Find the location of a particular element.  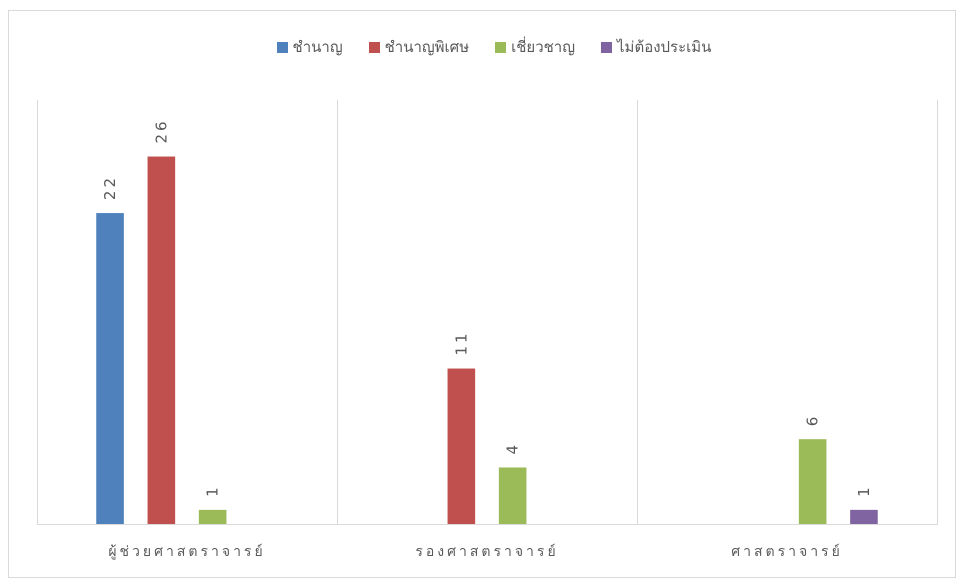

legend-item-1: ชำนาญ is located at coordinates (309, 47).